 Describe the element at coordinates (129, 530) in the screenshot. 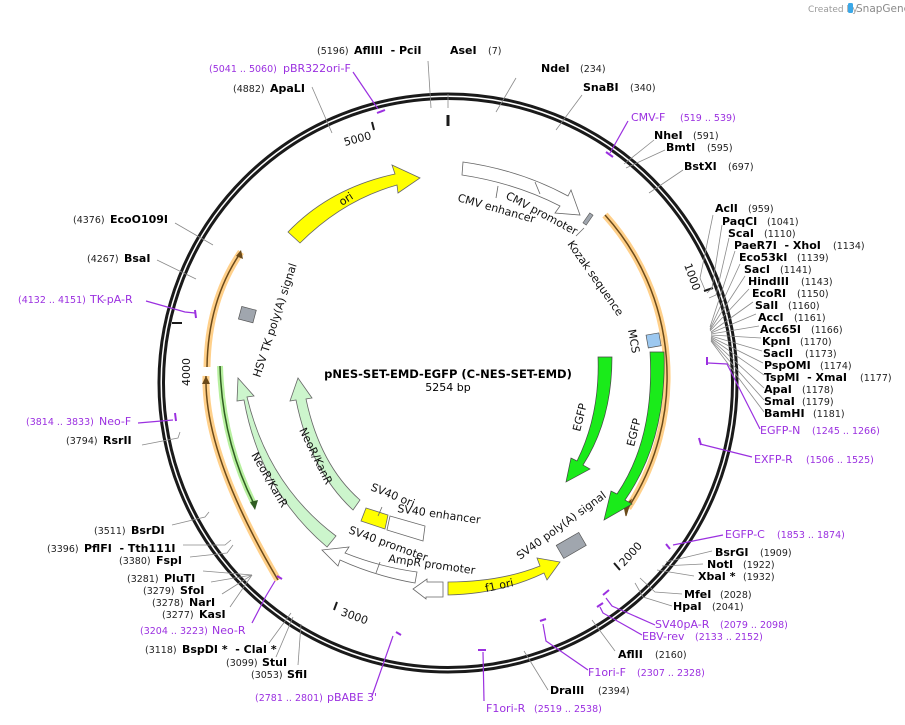

I see `enzyme-bsrdi: (3511) BsrDI` at that location.